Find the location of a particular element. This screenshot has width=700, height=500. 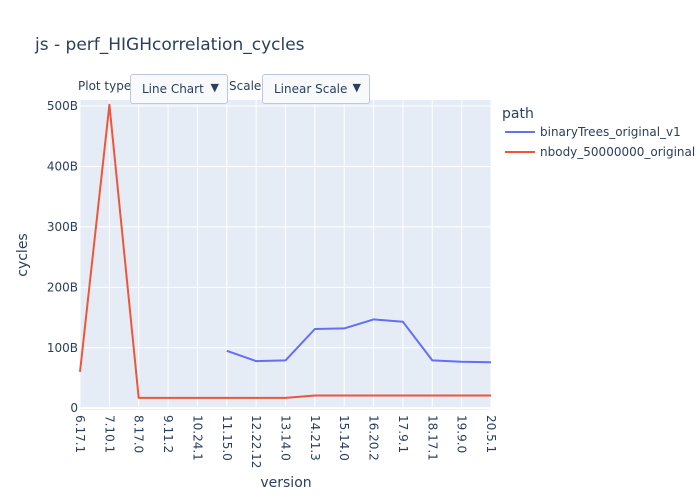

x-tick-label: 15.14.0 is located at coordinates (344, 438).